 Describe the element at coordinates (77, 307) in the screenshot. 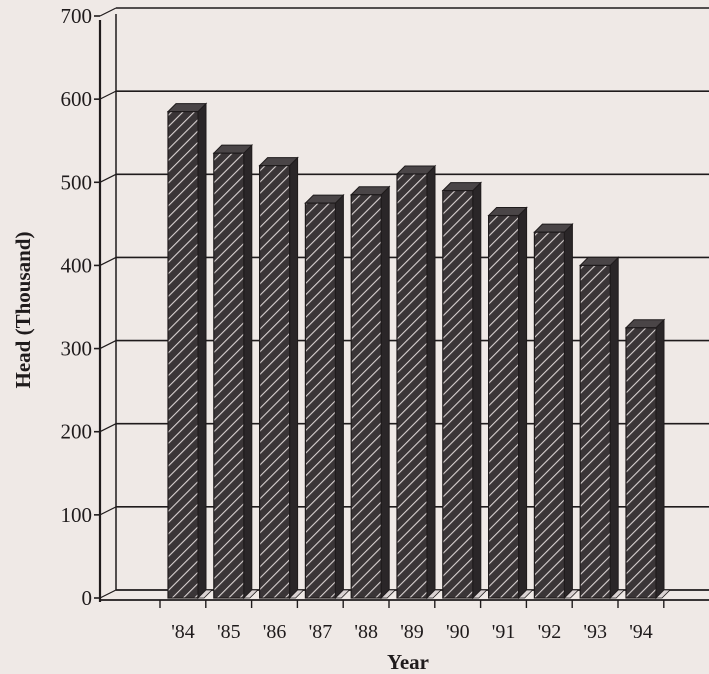

I see `y-tick-labels: 0 100 200 300 400 500 600 700` at that location.